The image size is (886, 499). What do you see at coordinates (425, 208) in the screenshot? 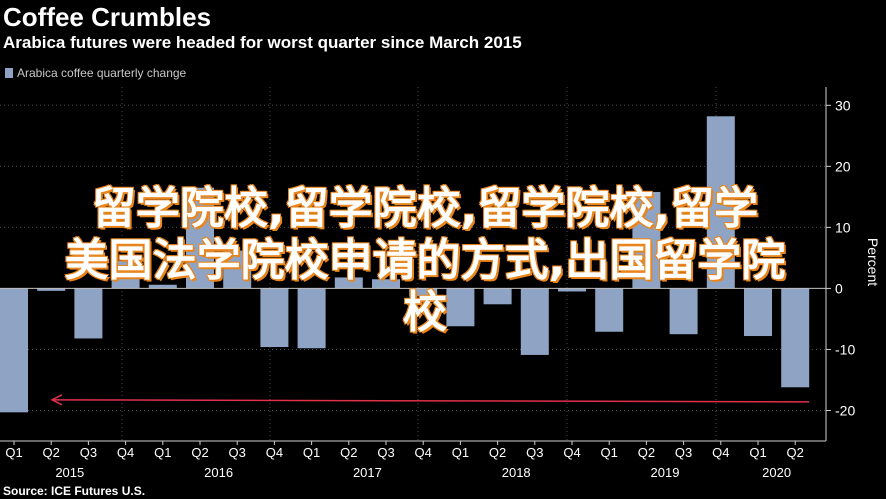
I see `overlay-line-1: 留学院校,留学院校,留学院校,留学` at bounding box center [425, 208].